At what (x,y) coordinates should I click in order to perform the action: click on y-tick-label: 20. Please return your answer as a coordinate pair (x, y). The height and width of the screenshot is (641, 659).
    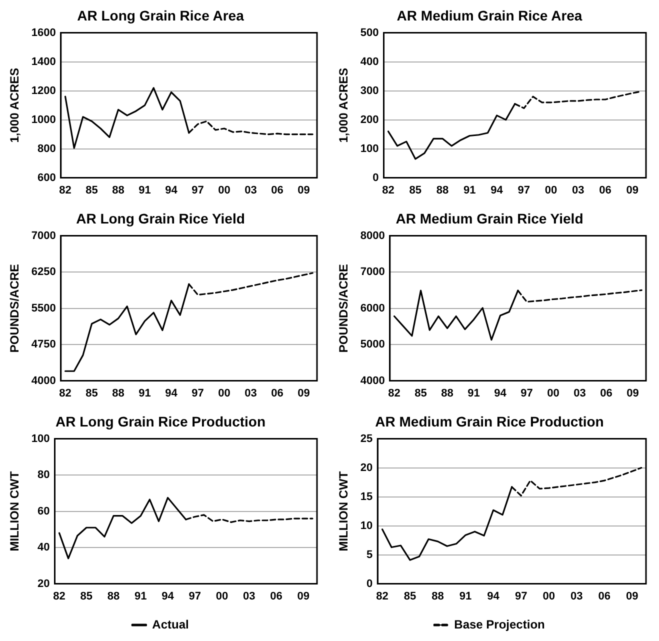
    Looking at the image, I should click on (366, 468).